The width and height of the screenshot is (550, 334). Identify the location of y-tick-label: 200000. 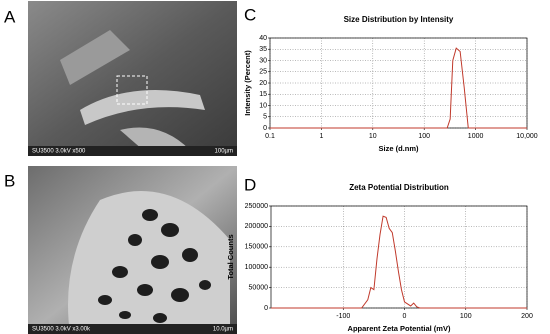
(256, 226).